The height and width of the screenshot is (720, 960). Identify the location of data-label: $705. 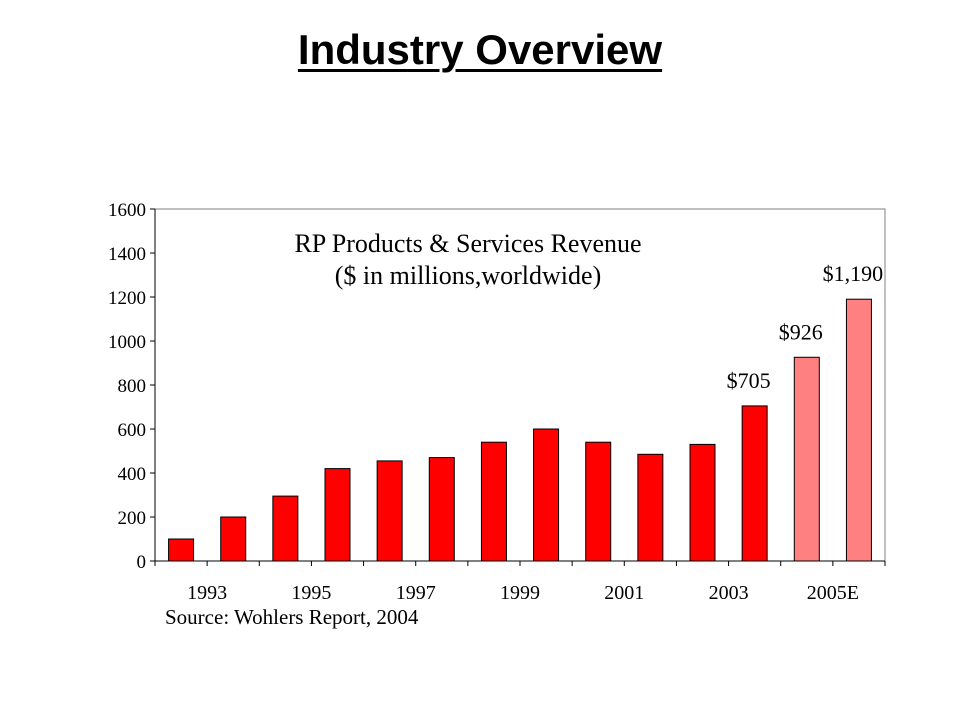
(749, 380).